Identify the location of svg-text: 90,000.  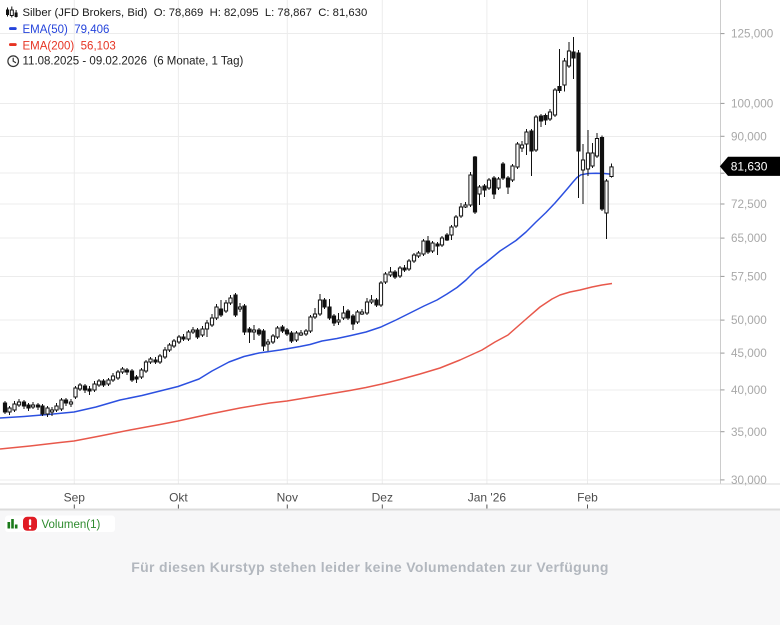
(749, 136).